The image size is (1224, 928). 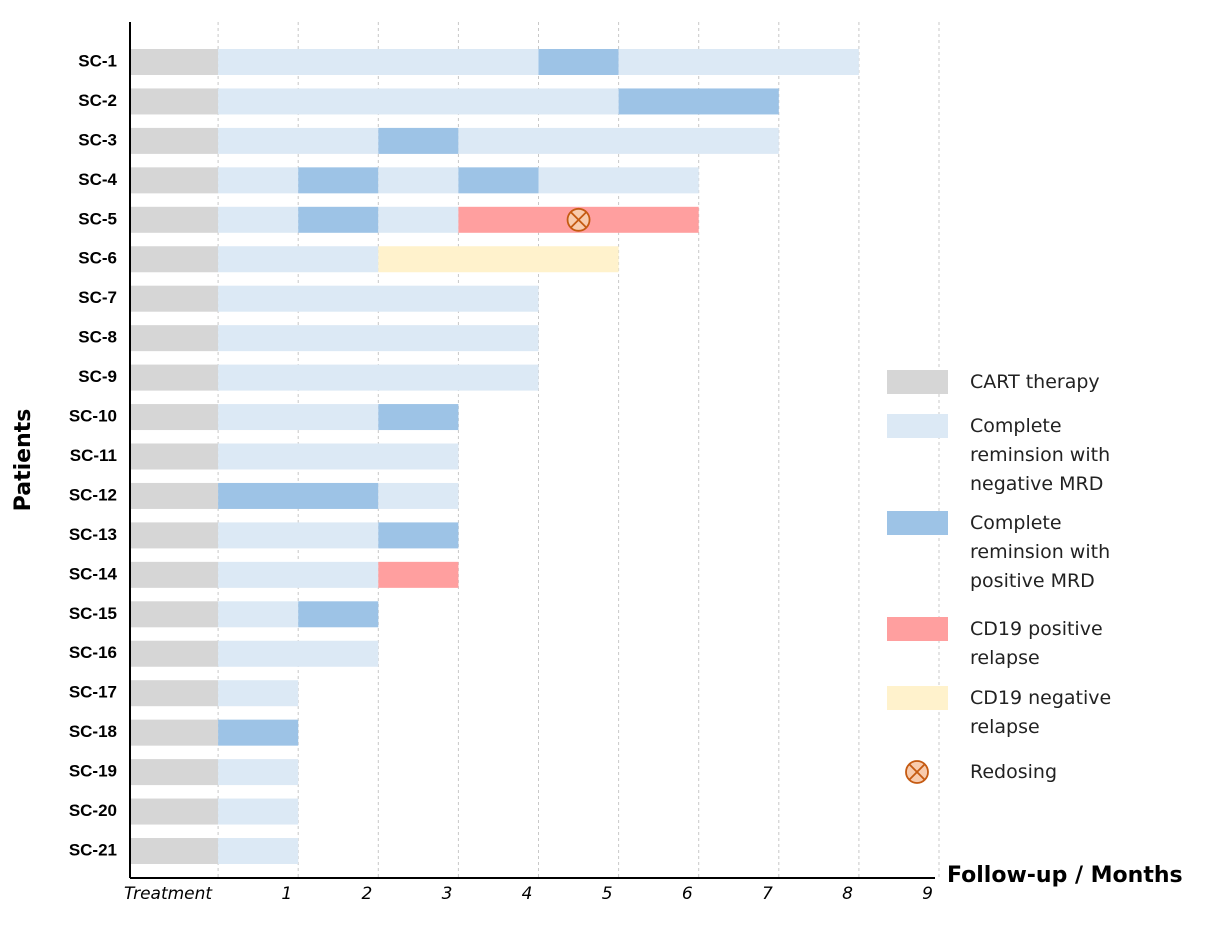 I want to click on x-tick-label: 2, so click(x=366, y=894).